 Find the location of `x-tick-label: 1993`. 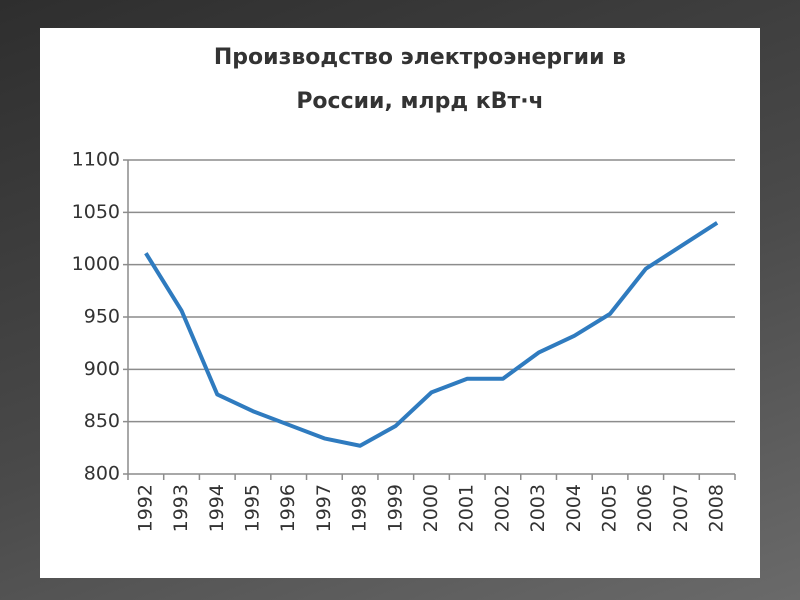

x-tick-label: 1993 is located at coordinates (181, 508).